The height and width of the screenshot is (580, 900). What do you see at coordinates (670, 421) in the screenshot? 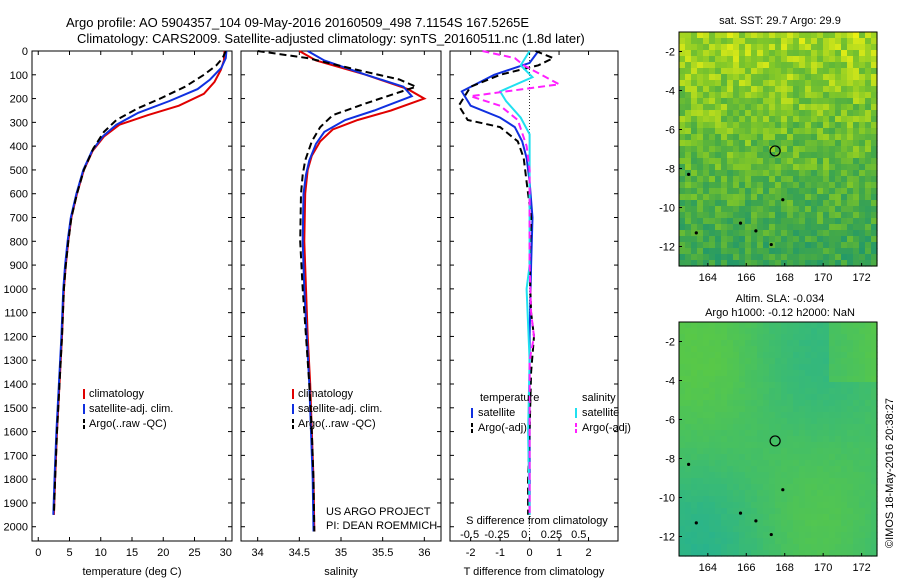
I see `y-tick-label: -6` at bounding box center [670, 421].